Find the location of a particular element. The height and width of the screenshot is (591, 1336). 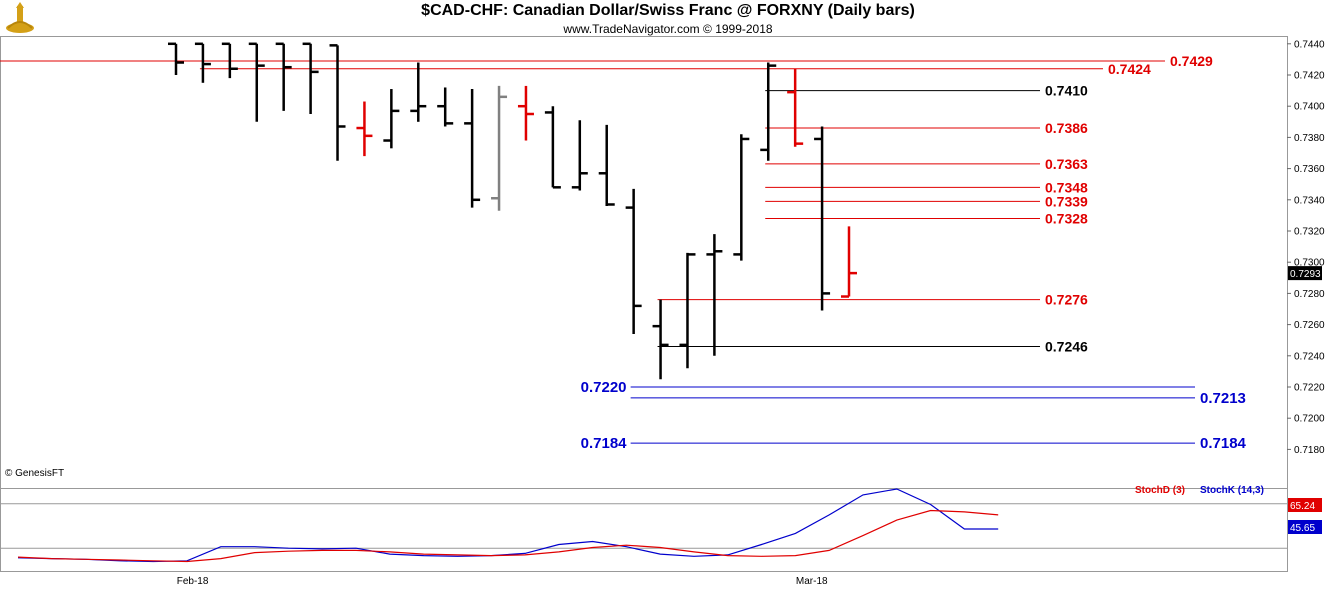

level-label-0.7363: 0.7363 is located at coordinates (1066, 164).